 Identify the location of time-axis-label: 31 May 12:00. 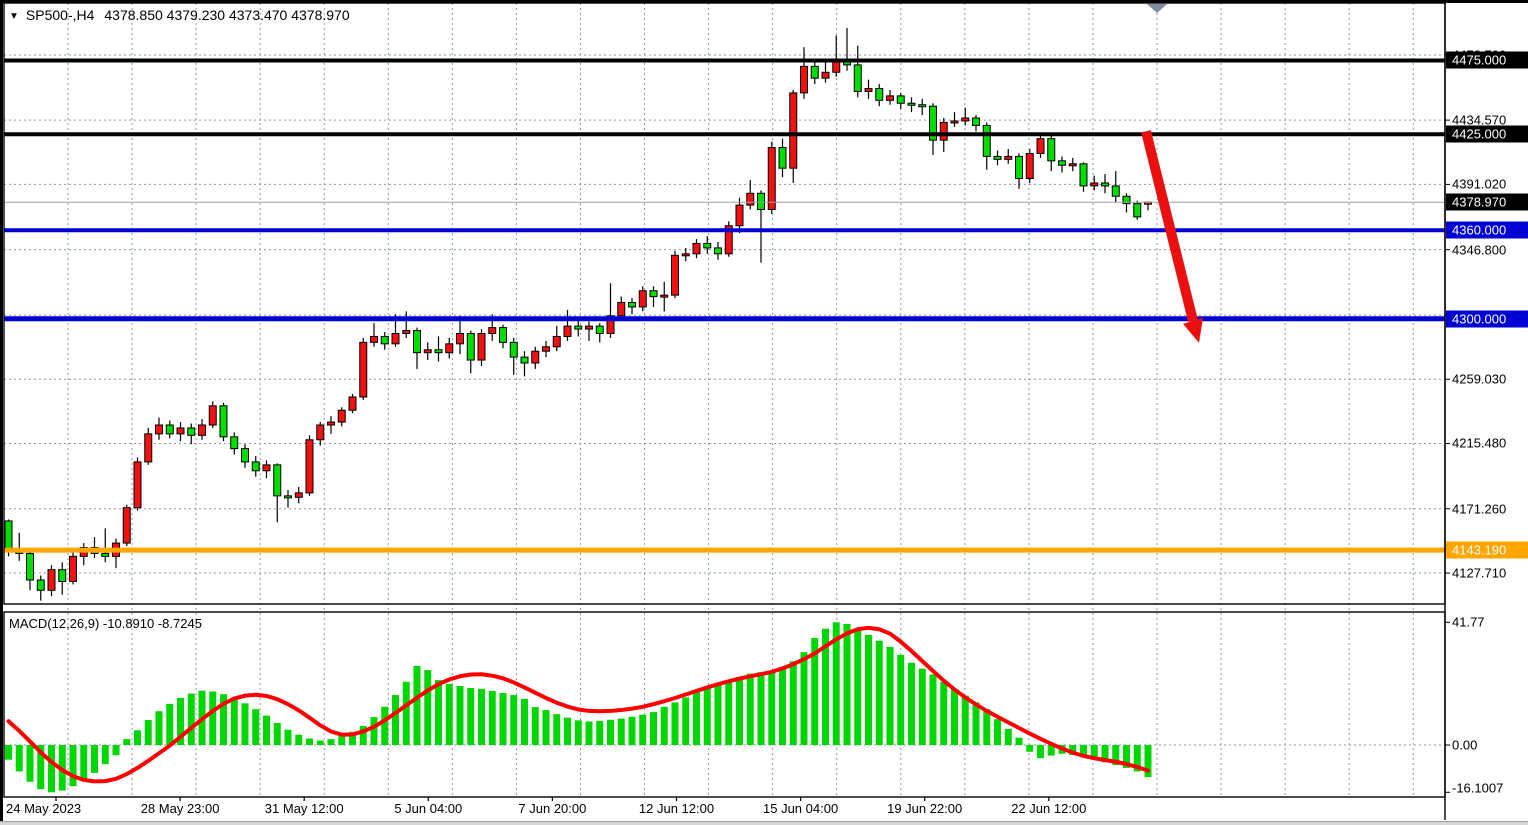
(304, 808).